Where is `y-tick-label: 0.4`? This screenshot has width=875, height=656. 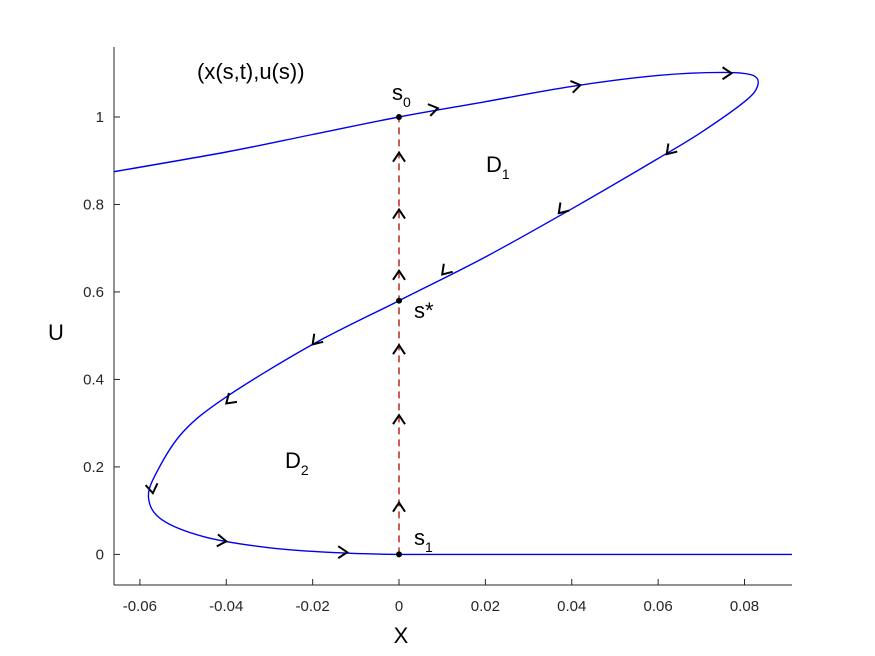
y-tick-label: 0.4 is located at coordinates (93, 379).